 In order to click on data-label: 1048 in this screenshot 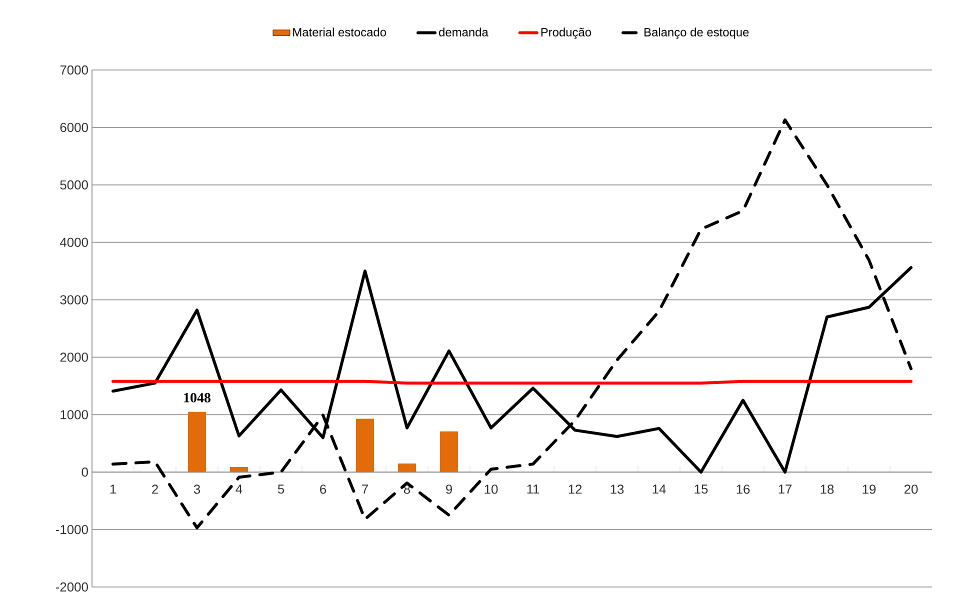, I will do `click(197, 397)`.